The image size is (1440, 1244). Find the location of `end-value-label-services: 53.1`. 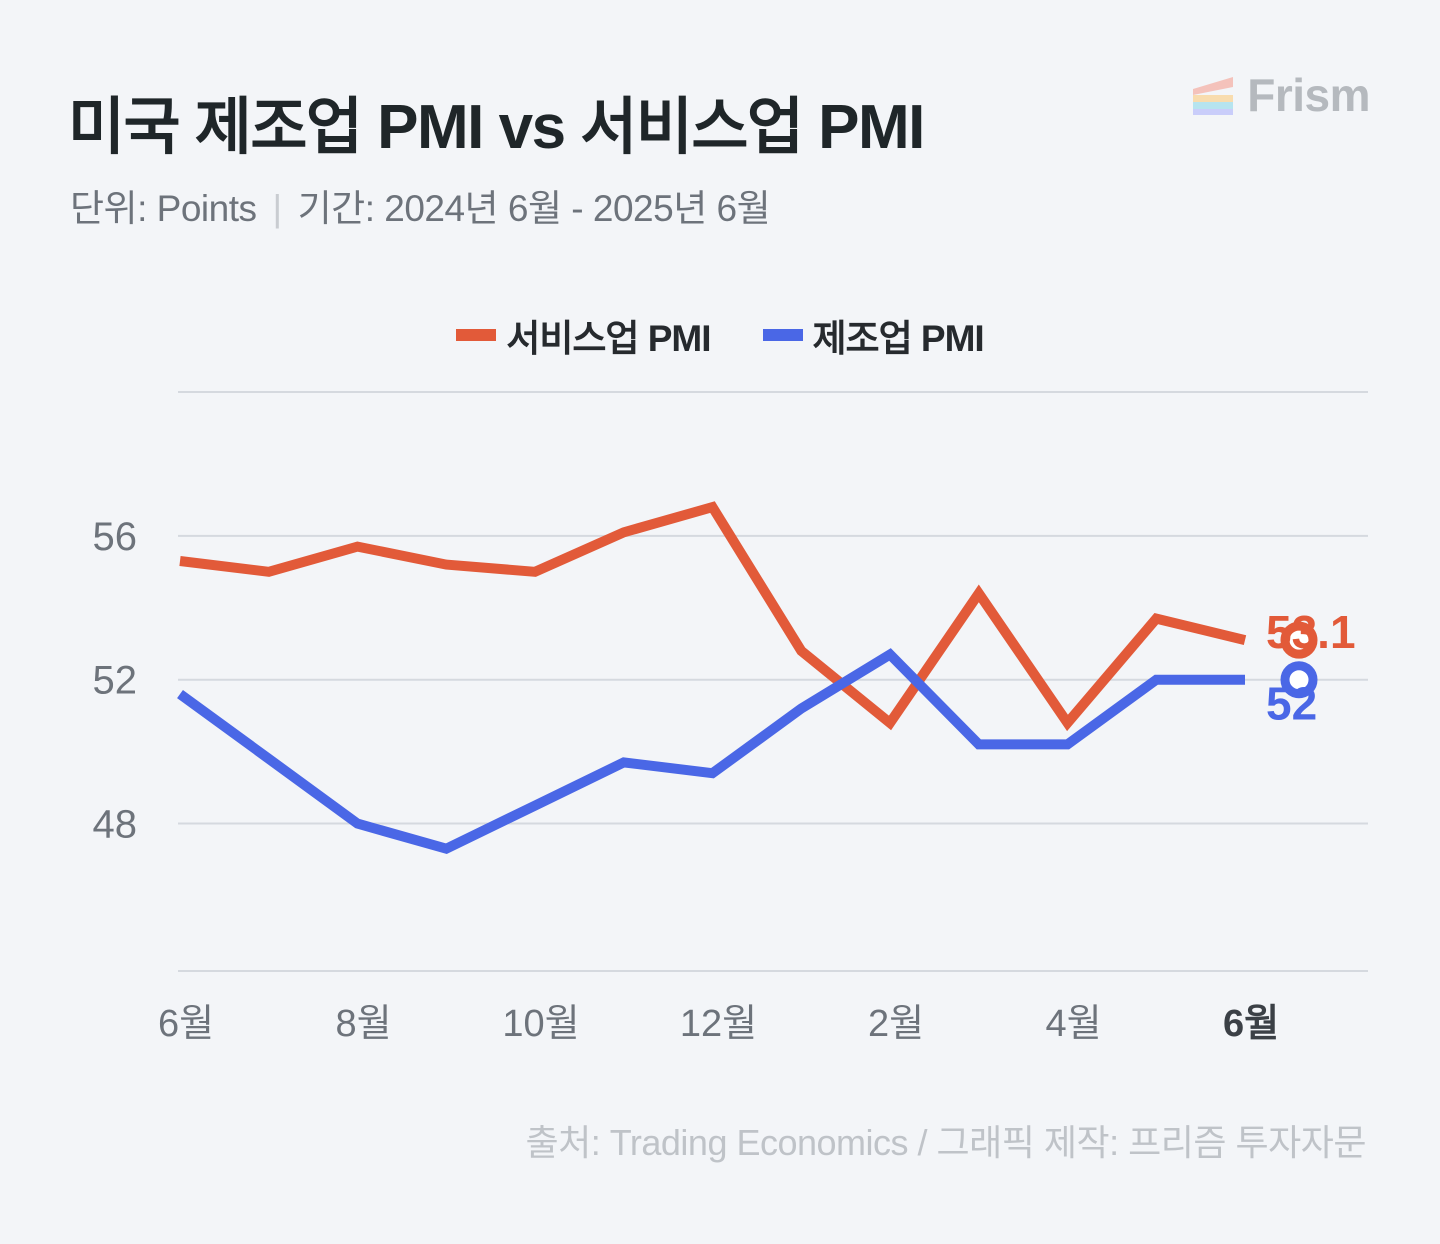

end-value-label-services: 53.1 is located at coordinates (1311, 632).